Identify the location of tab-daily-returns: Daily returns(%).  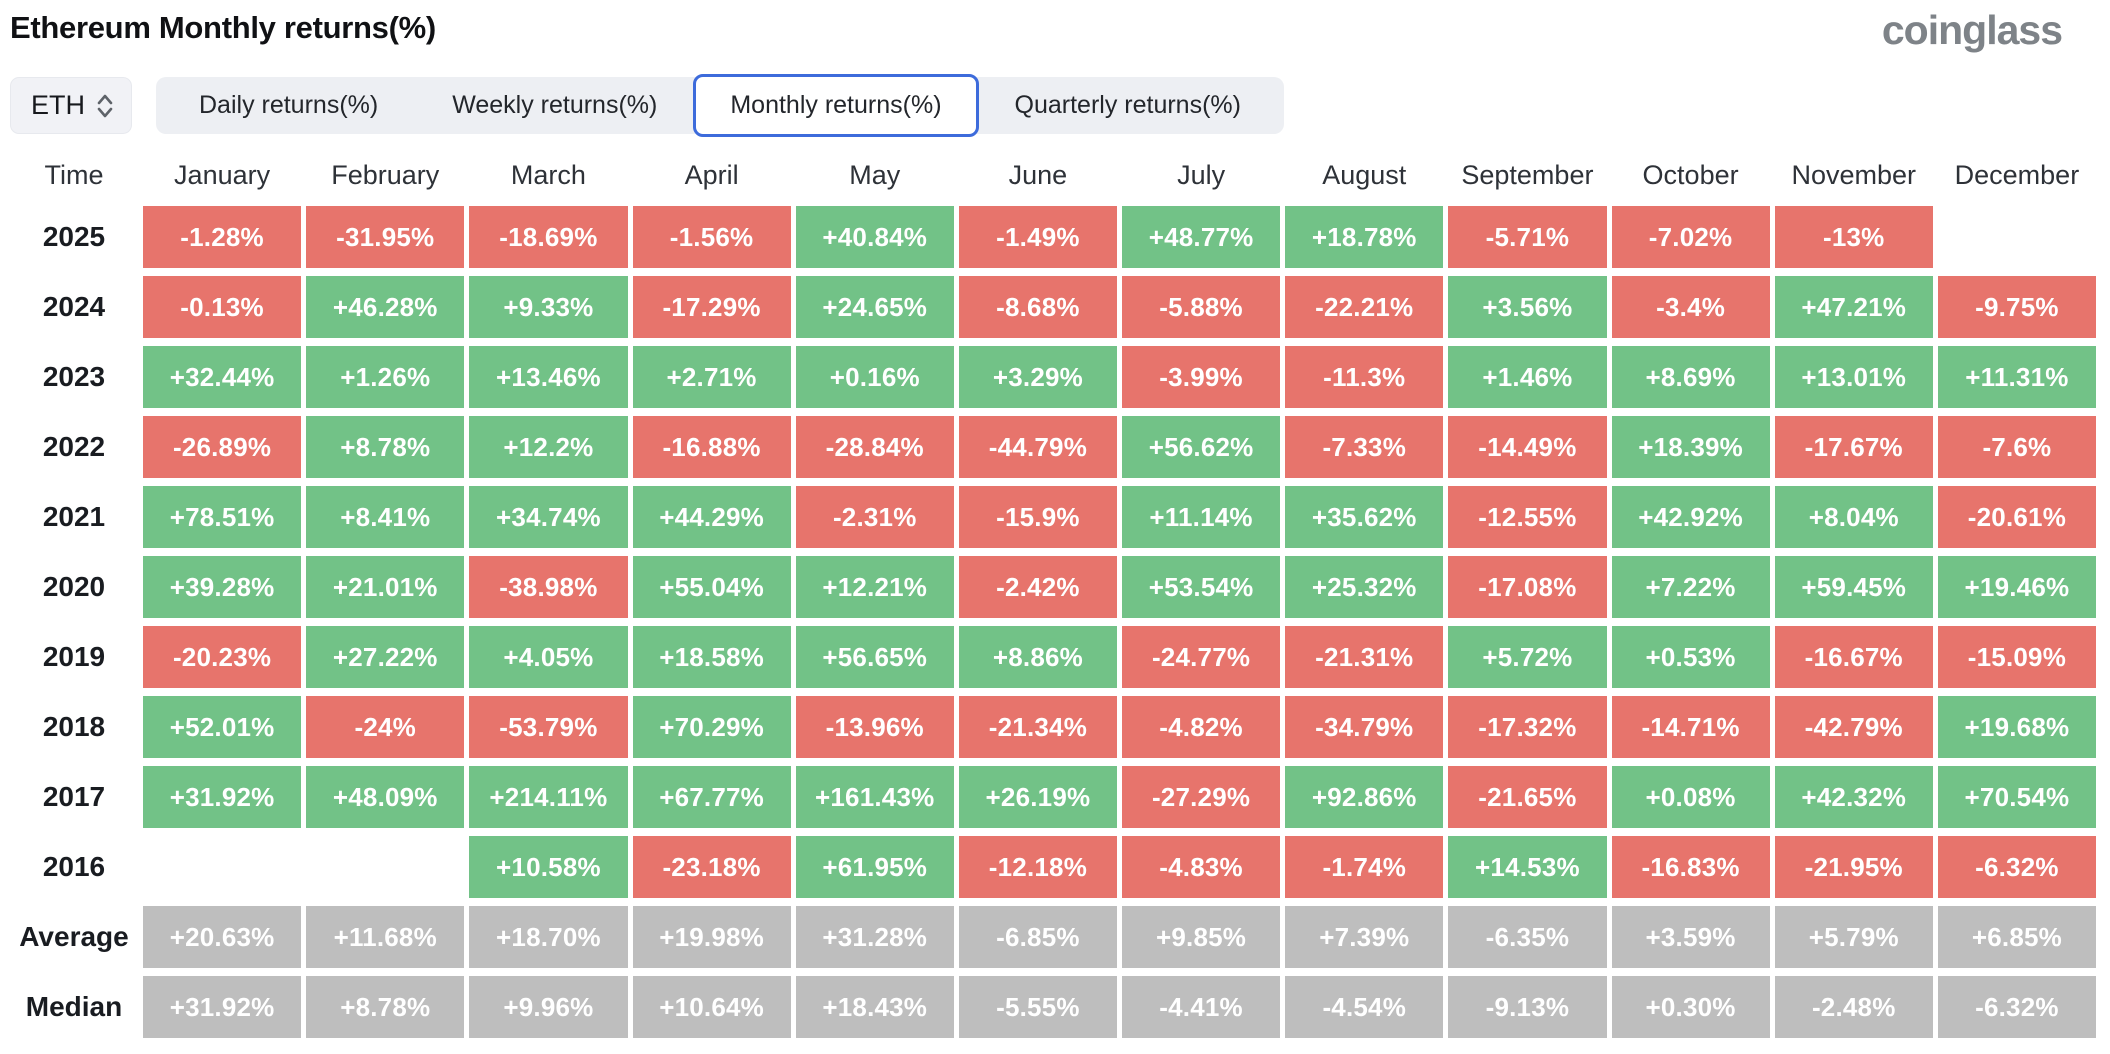
(288, 105).